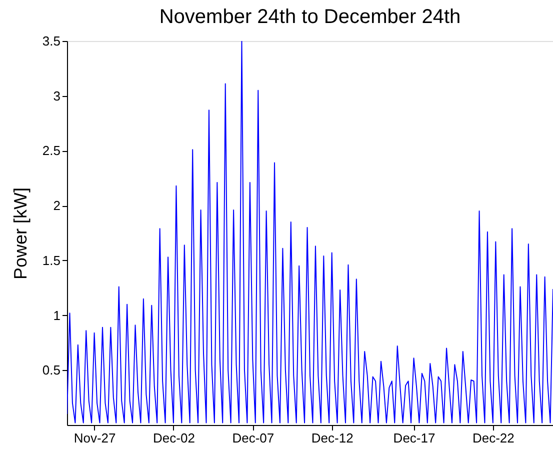  What do you see at coordinates (174, 438) in the screenshot?
I see `x-tick-label: Dec-02` at bounding box center [174, 438].